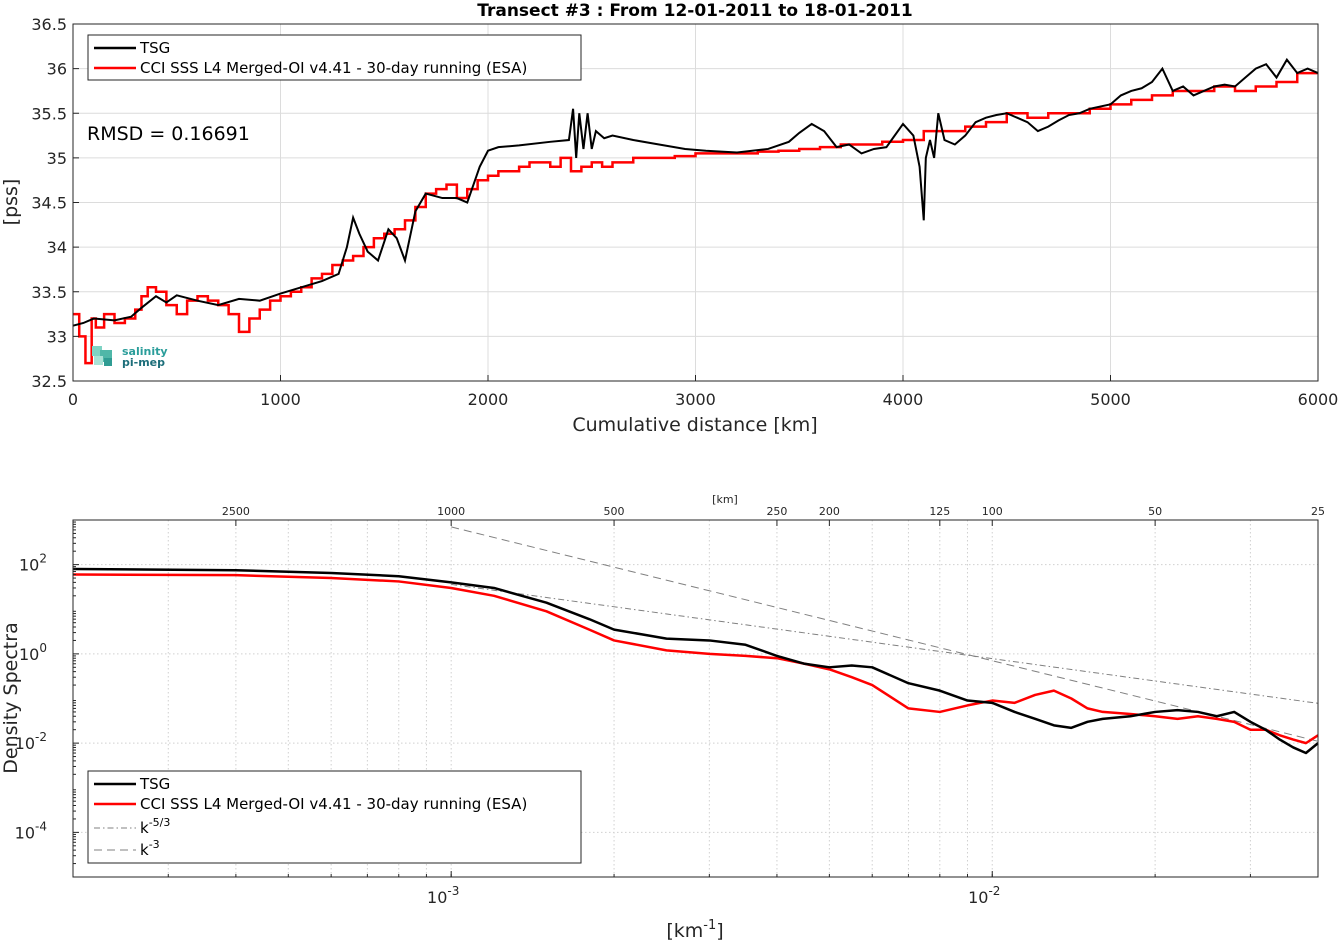 This screenshot has height=942, width=1340. What do you see at coordinates (143, 362) in the screenshot?
I see `logo-line-2: pi-mep` at bounding box center [143, 362].